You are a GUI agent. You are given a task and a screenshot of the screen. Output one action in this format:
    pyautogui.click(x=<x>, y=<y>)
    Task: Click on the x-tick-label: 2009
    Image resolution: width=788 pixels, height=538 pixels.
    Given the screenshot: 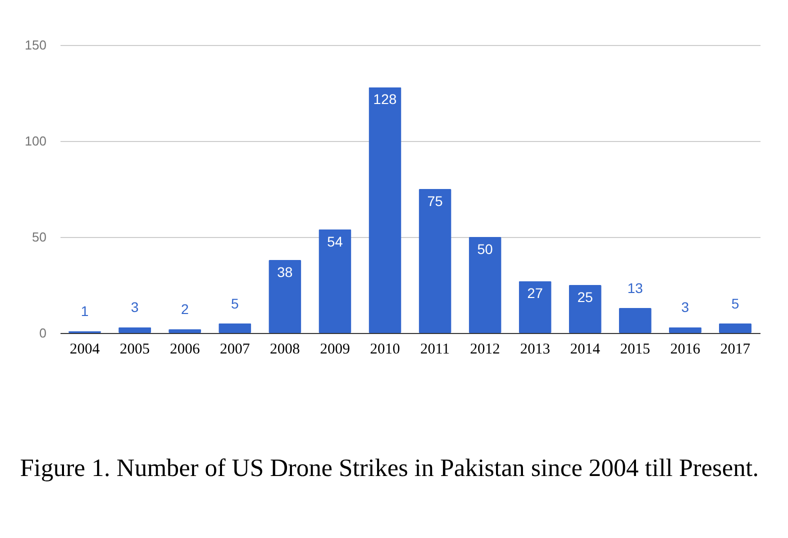 What is the action you would take?
    pyautogui.click(x=335, y=350)
    